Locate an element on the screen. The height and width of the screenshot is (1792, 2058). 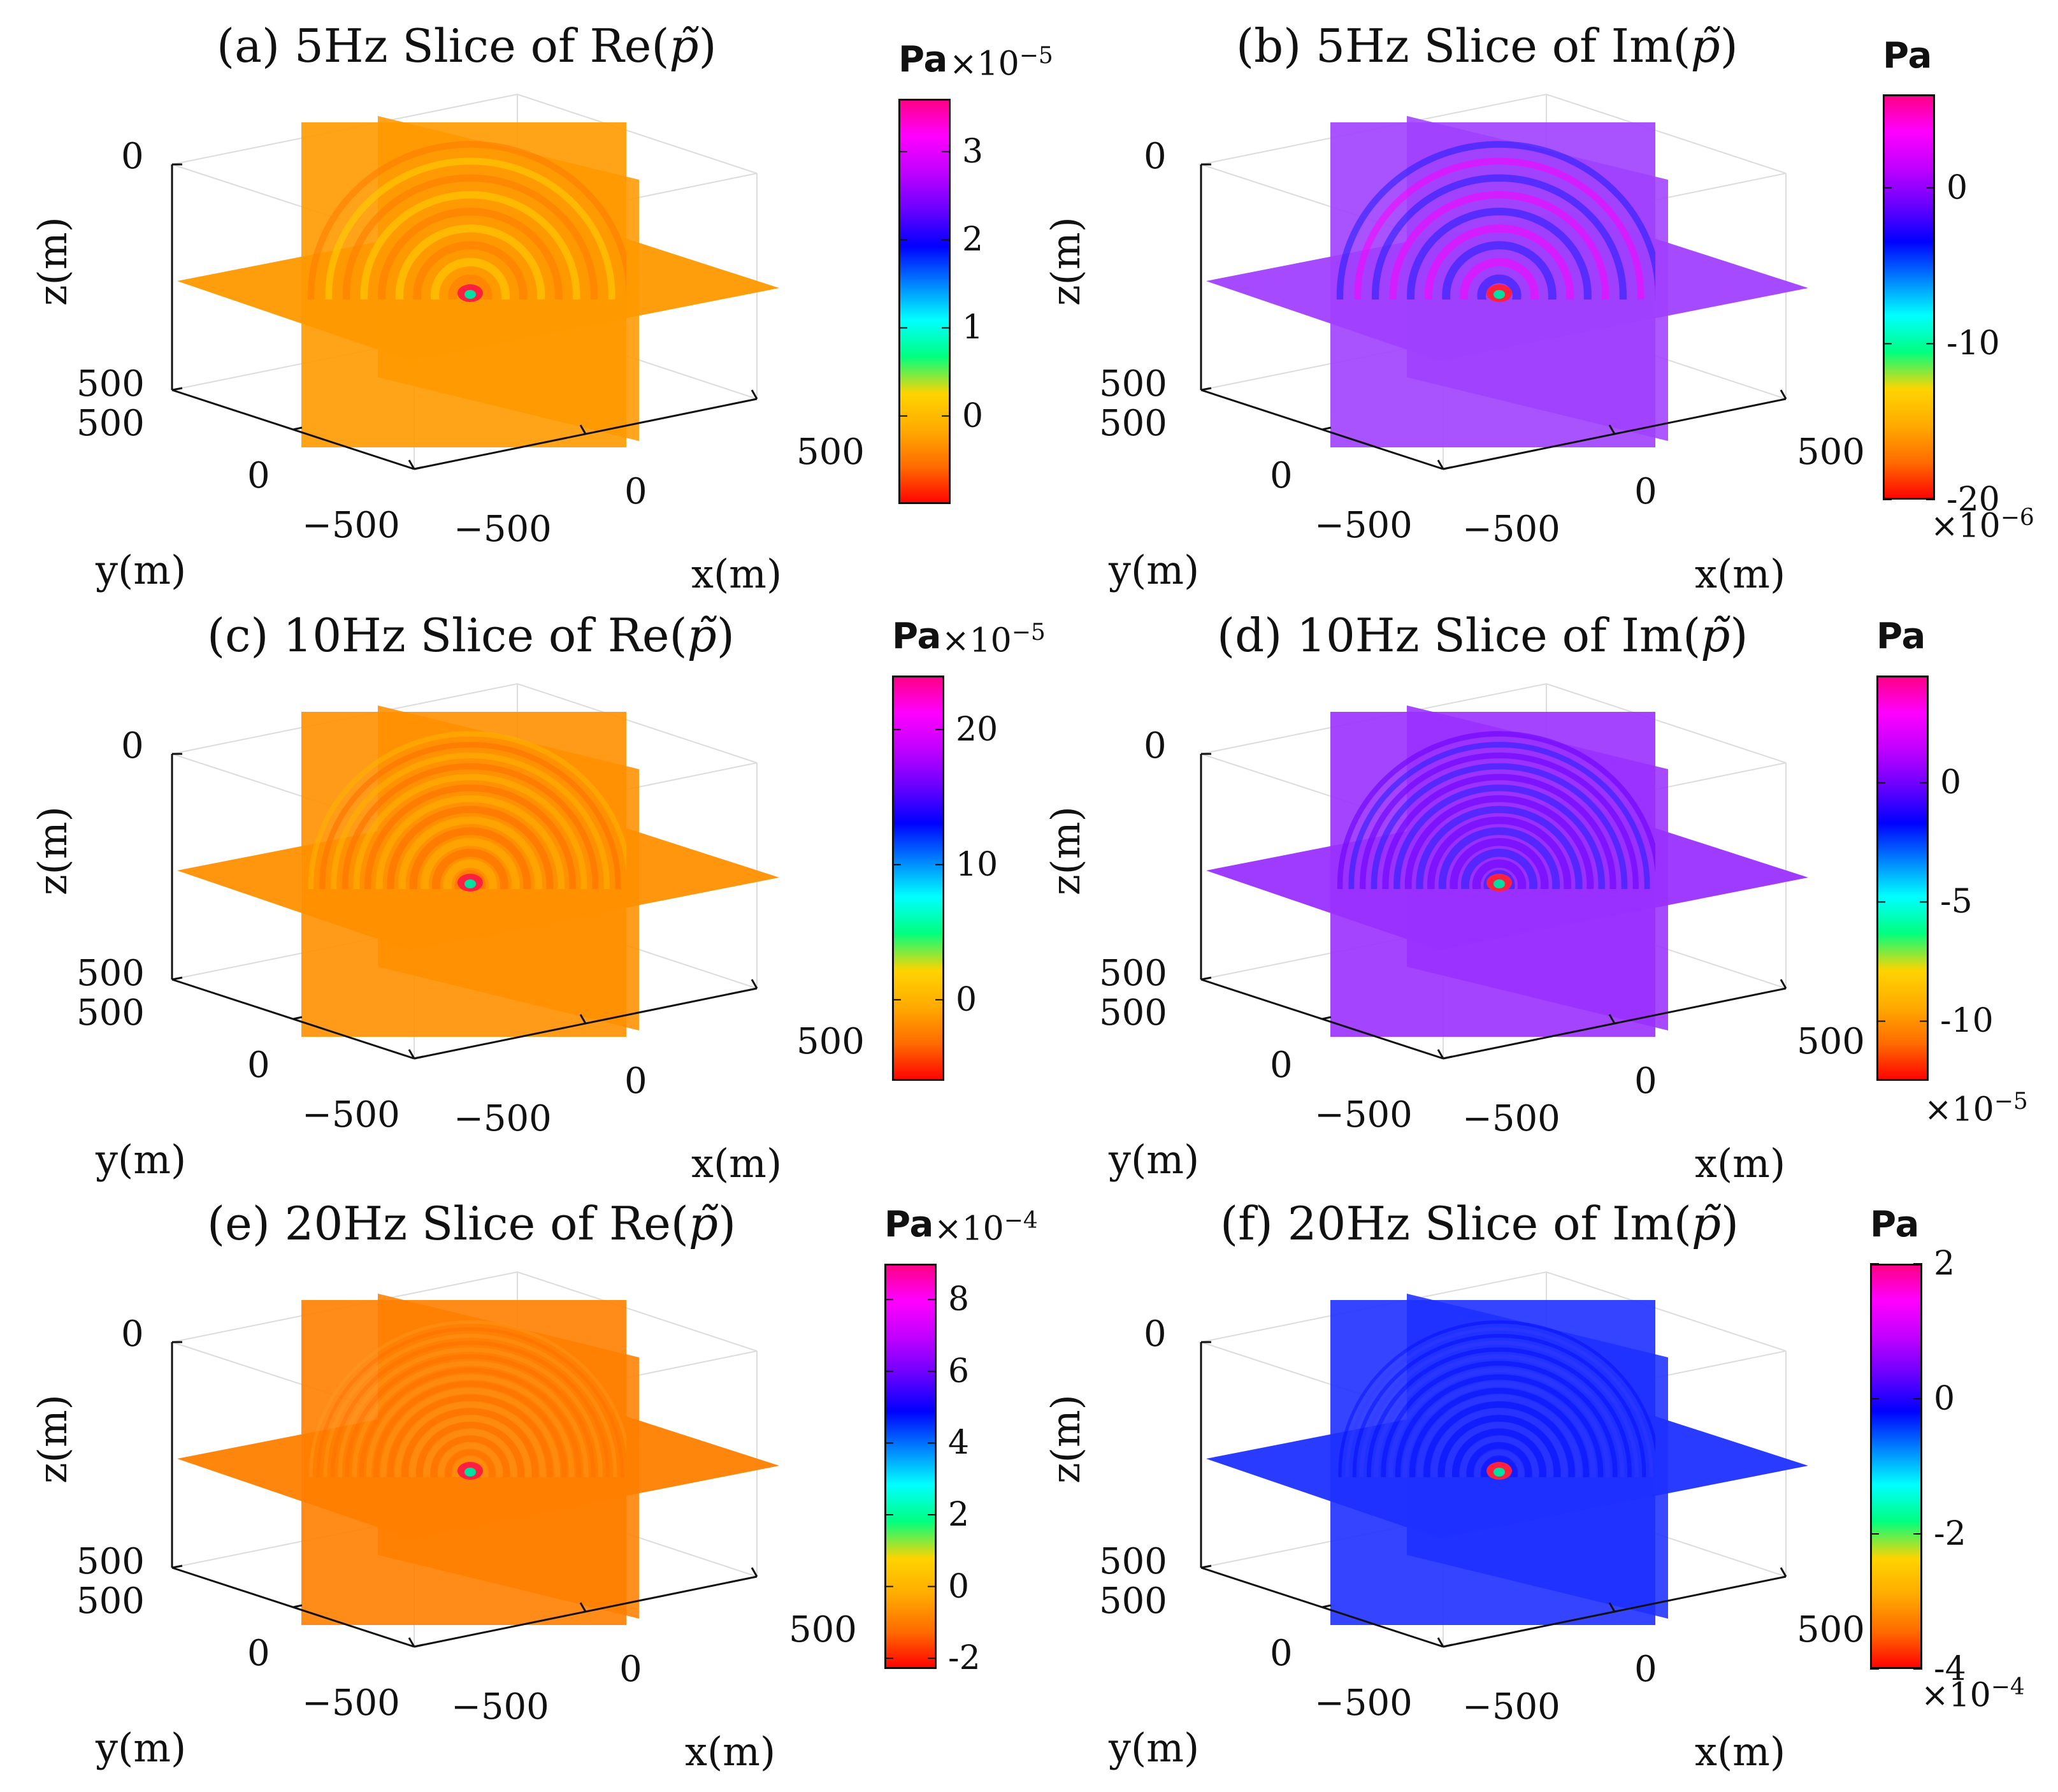
colorbar-tick: -5 is located at coordinates (1956, 902).